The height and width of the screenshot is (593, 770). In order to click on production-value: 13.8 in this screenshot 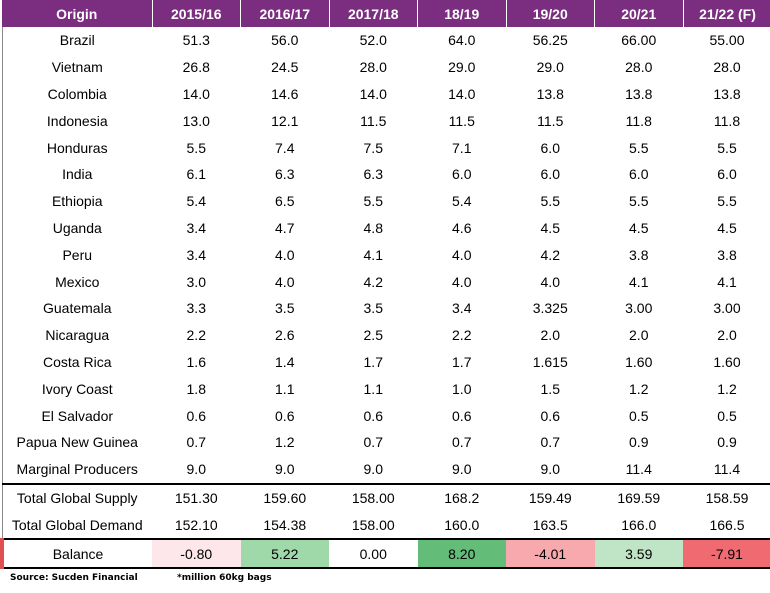, I will do `click(639, 93)`.